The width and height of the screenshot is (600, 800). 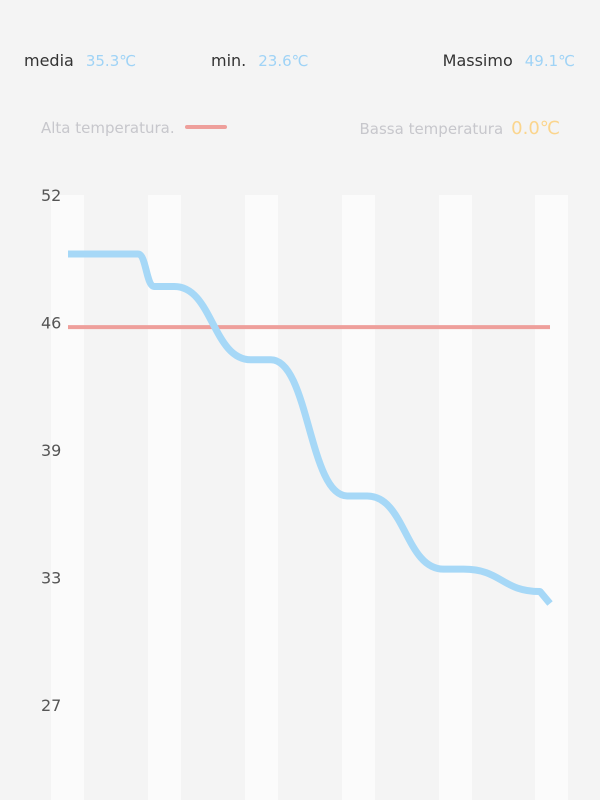 I want to click on legend-low-temperature: Bassa temperatura 0.0℃, so click(x=460, y=129).